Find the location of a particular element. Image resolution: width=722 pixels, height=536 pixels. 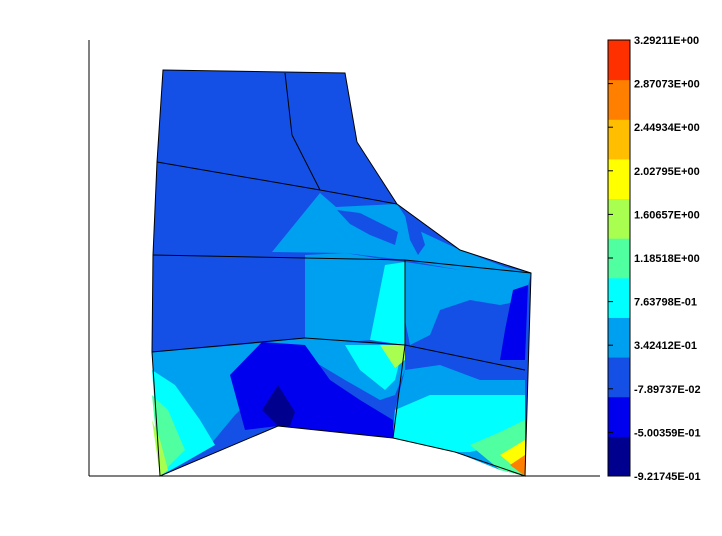

colorbar-tick-label: 7.63798E-01 is located at coordinates (665, 303).